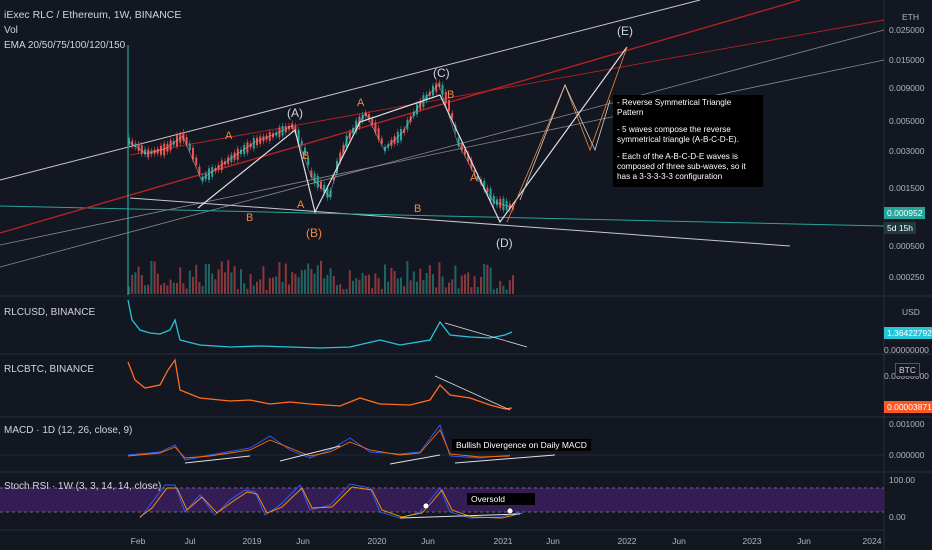 This screenshot has height=550, width=932. What do you see at coordinates (295, 113) in the screenshot?
I see `wave-label-a-paren: (A)` at bounding box center [295, 113].